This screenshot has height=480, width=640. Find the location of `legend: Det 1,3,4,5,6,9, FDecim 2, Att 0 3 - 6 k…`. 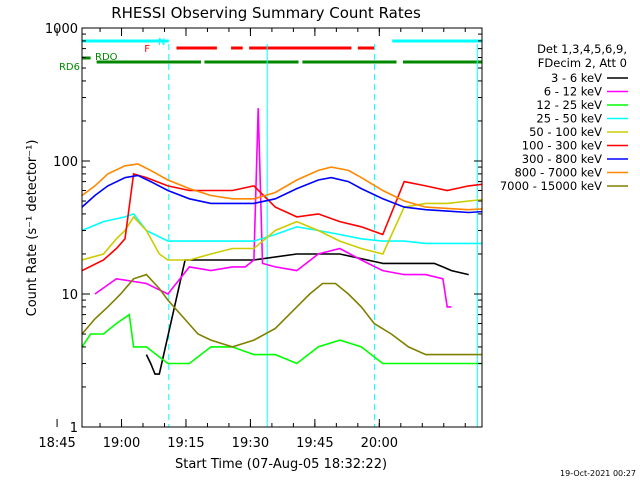

legend: Det 1,3,4,5,6,9, FDecim 2, Att 0 3 - 6 k… is located at coordinates (564, 117).